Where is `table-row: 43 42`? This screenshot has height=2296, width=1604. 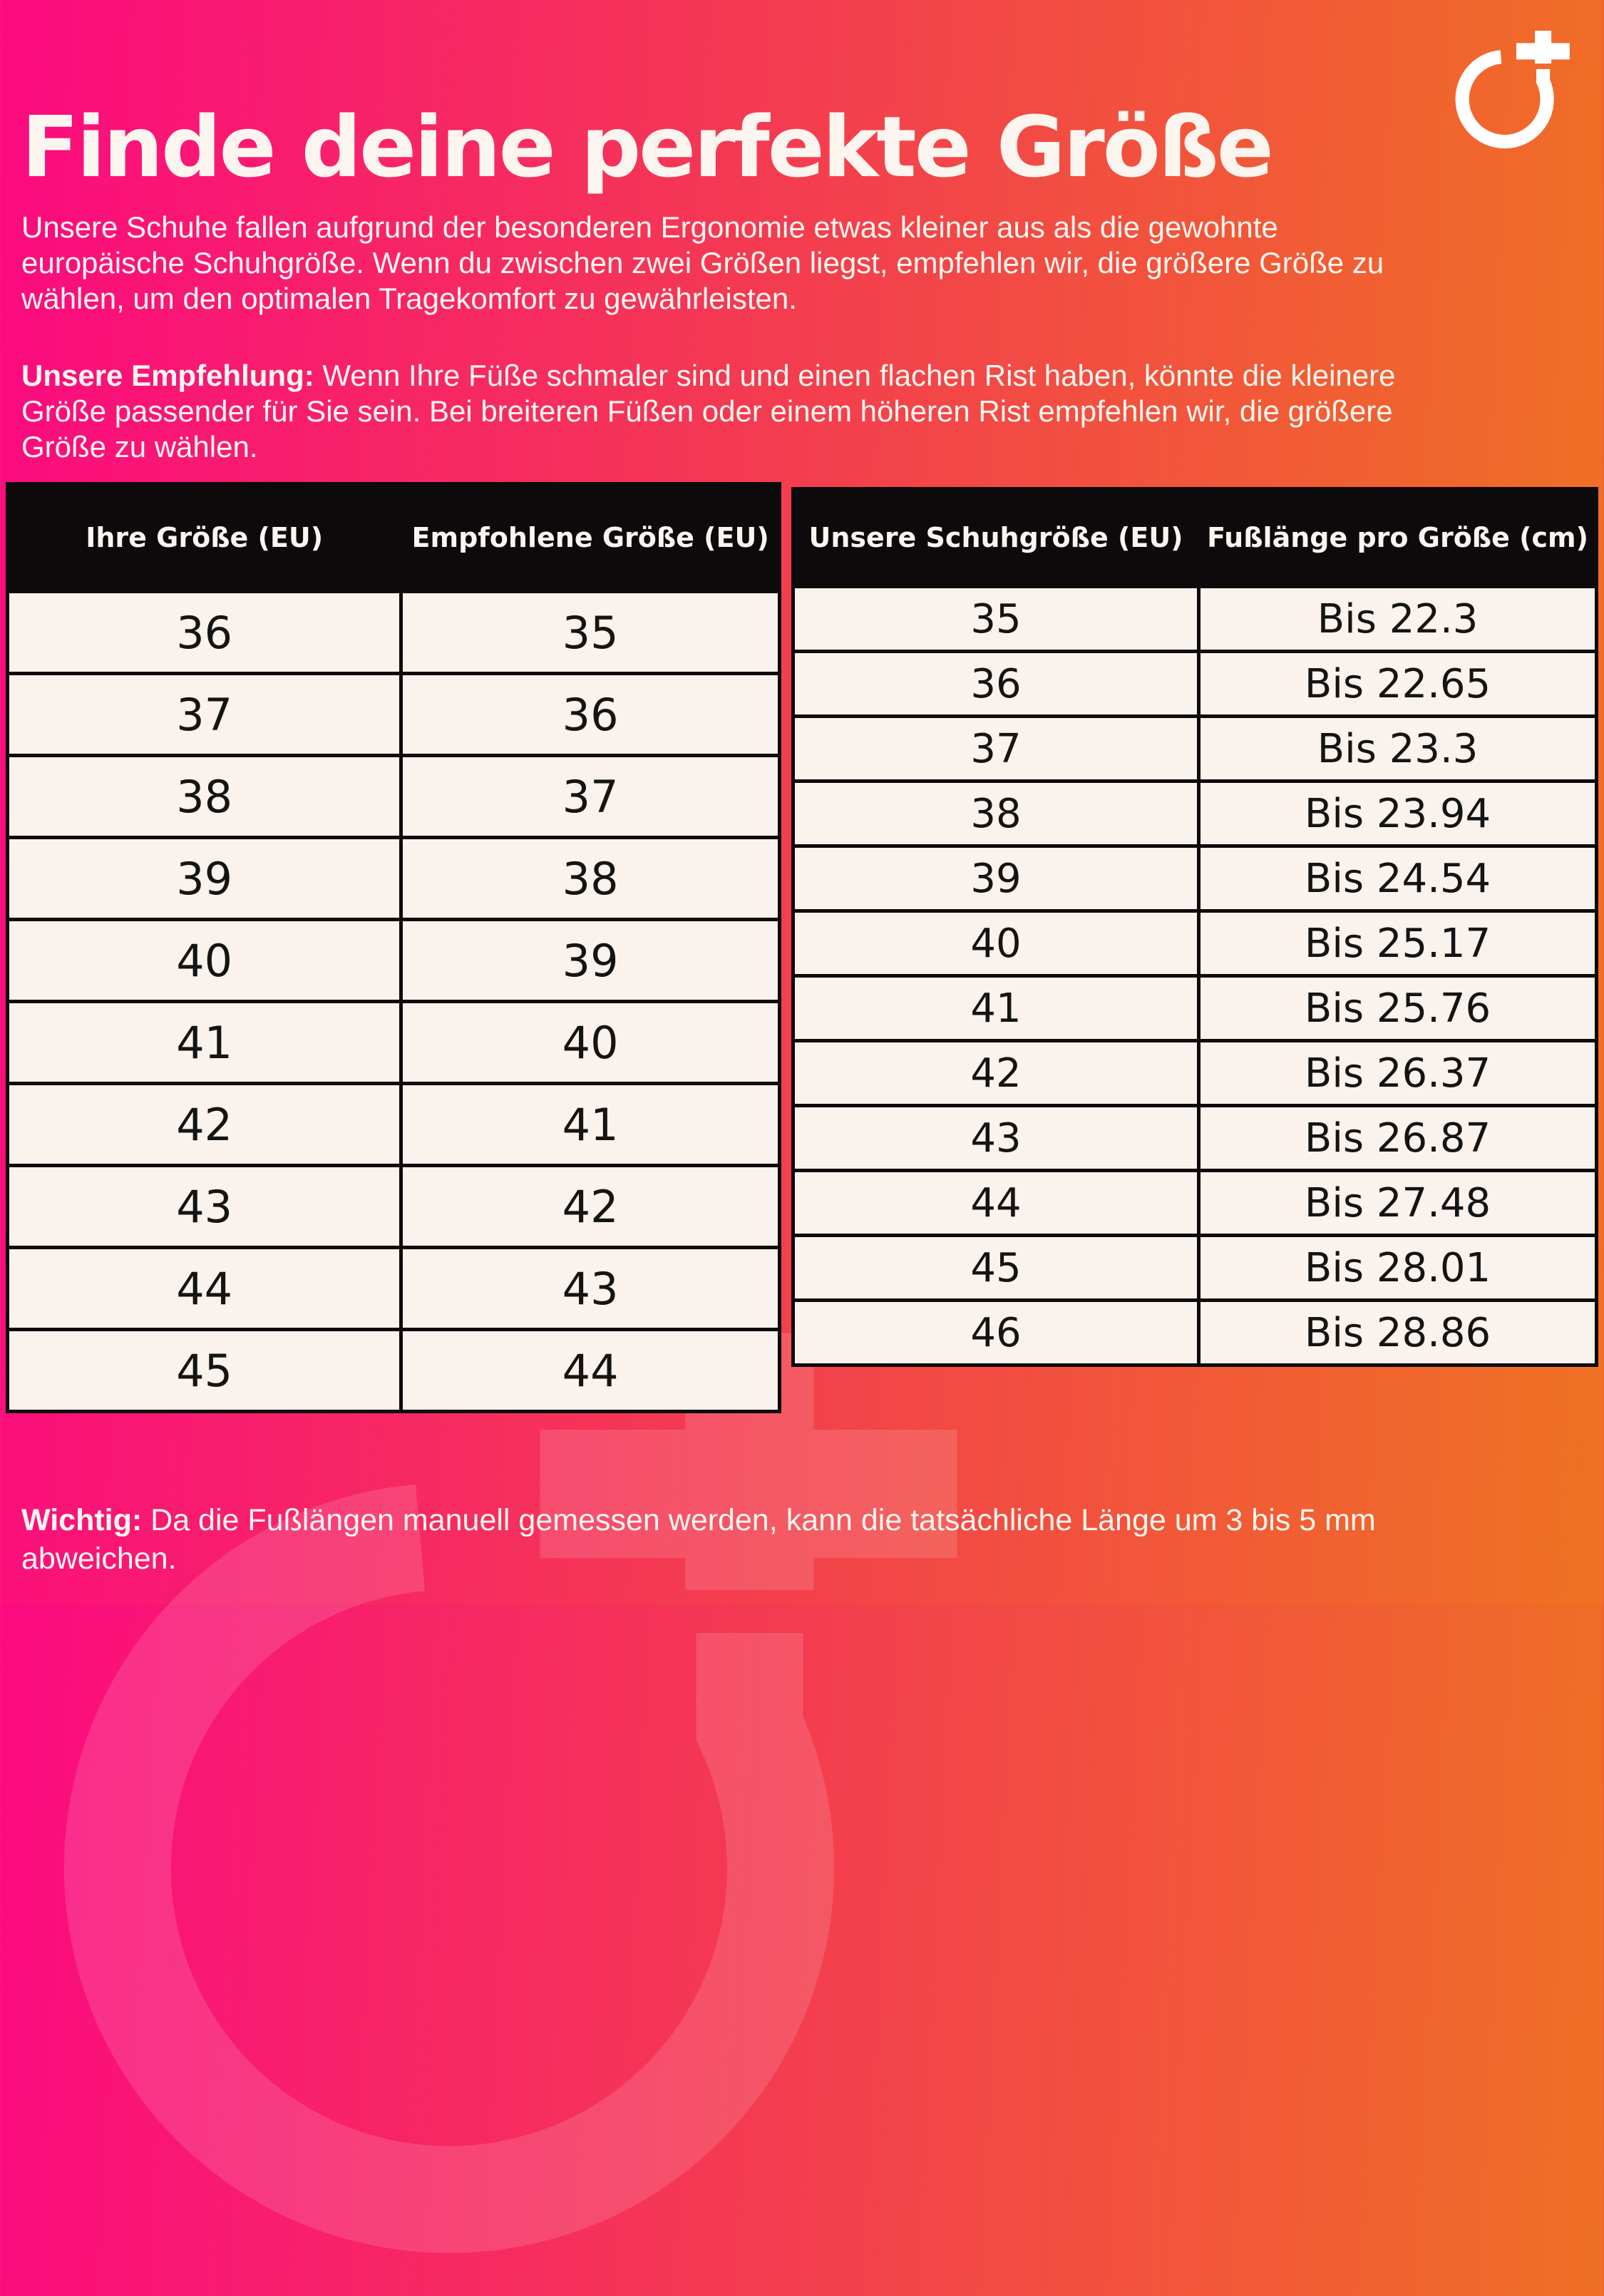
table-row: 43 42 is located at coordinates (393, 1206).